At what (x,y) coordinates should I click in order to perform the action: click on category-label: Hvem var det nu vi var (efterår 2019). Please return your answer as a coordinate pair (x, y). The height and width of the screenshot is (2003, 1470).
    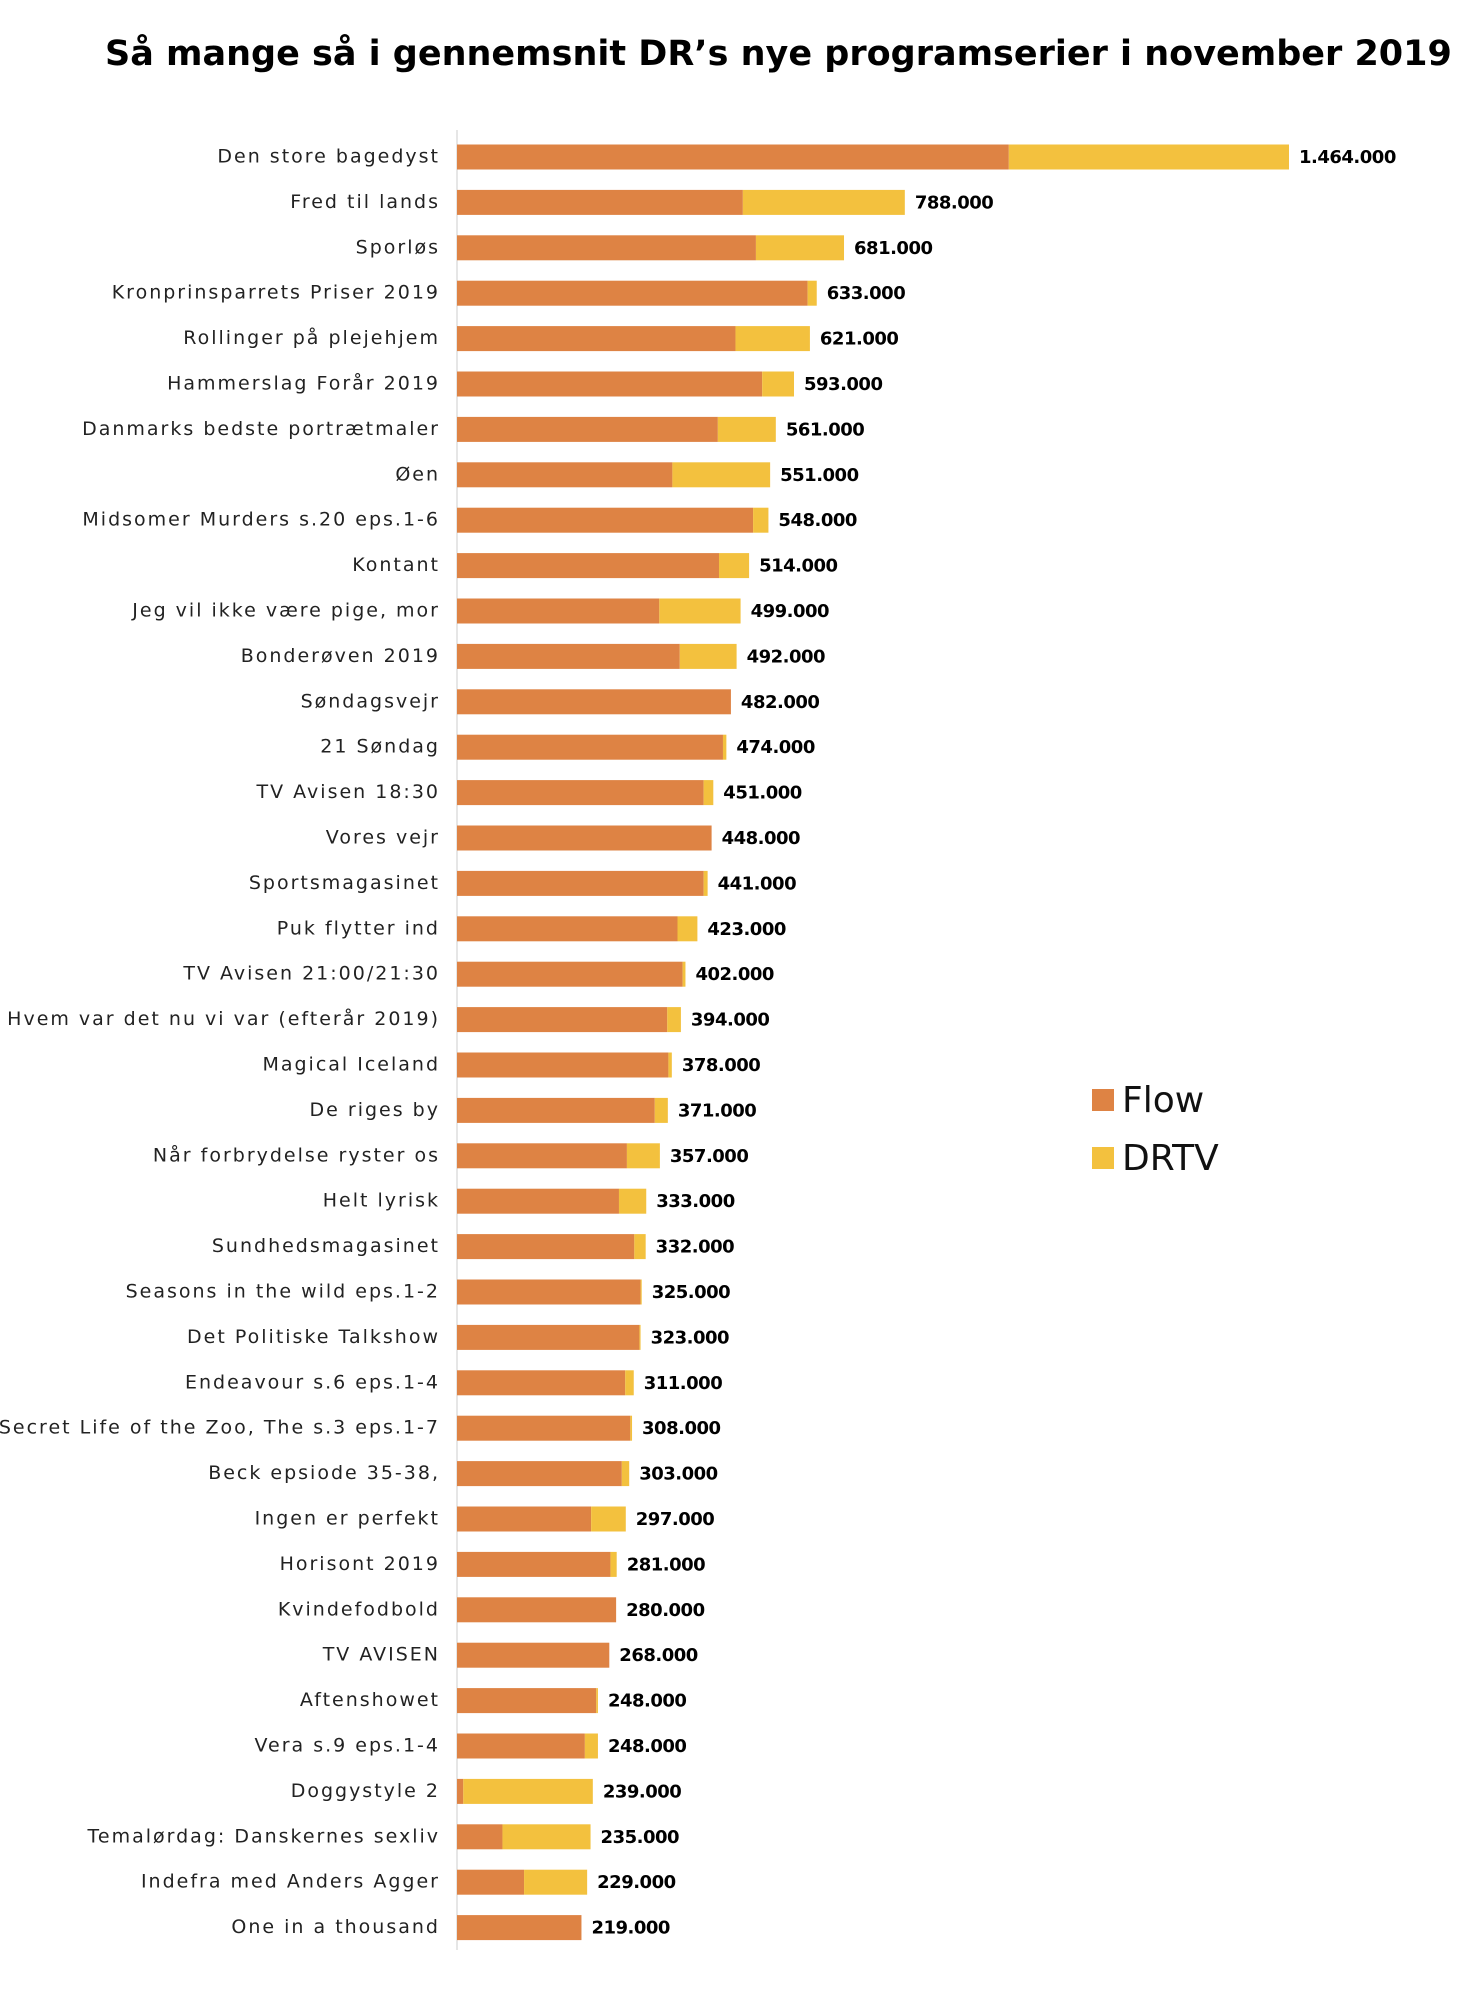
    Looking at the image, I should click on (223, 1018).